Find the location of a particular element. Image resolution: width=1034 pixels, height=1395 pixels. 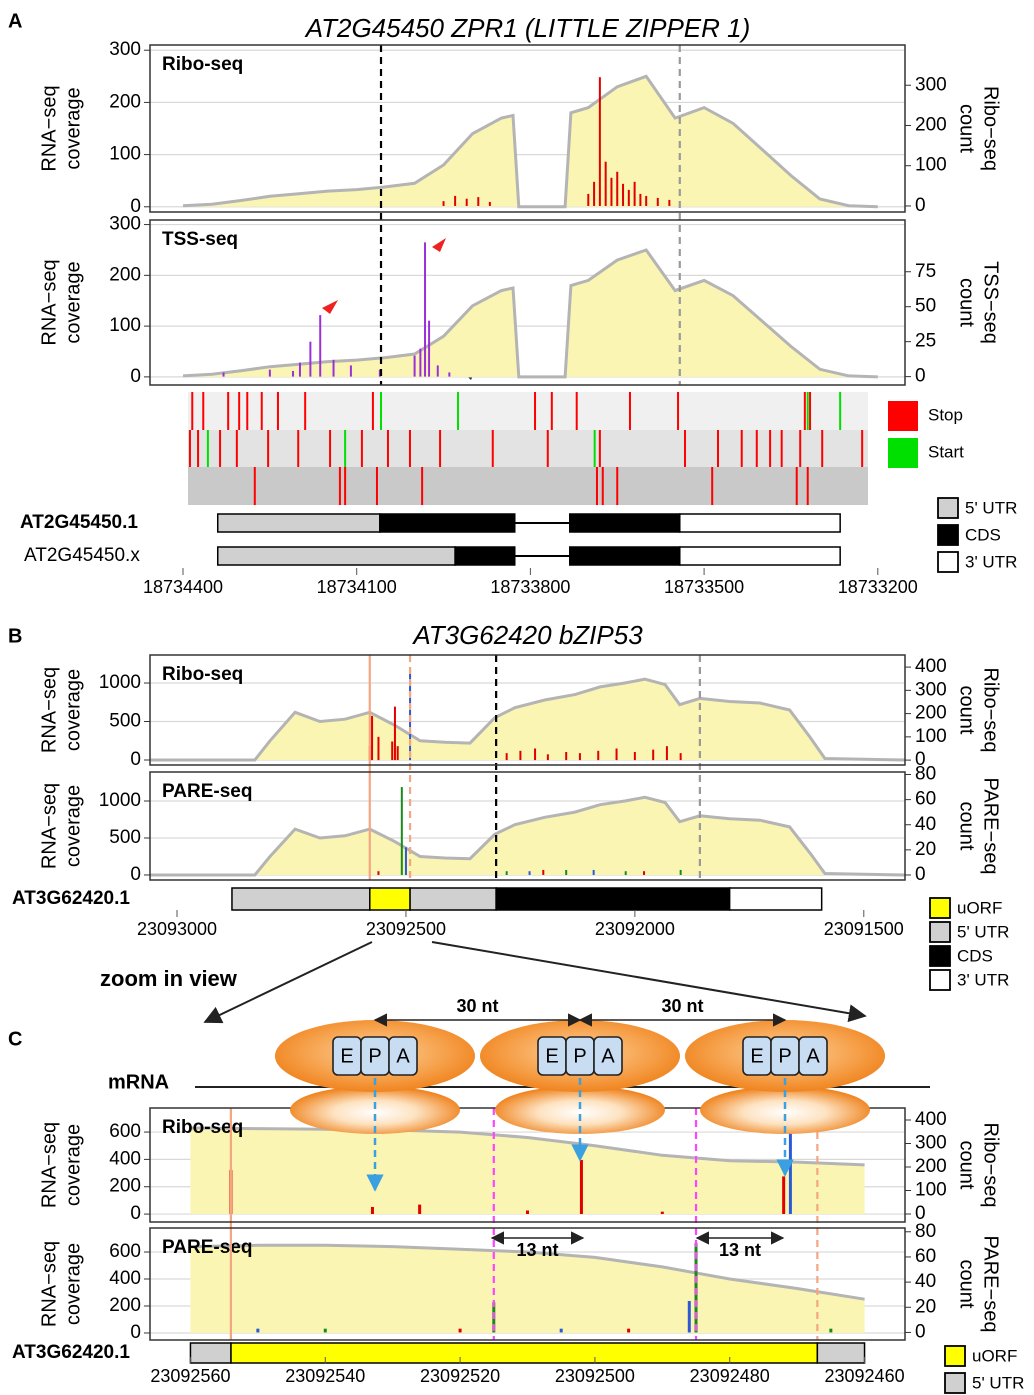

y-axis-label: RNA−seq is located at coordinates (49, 826).